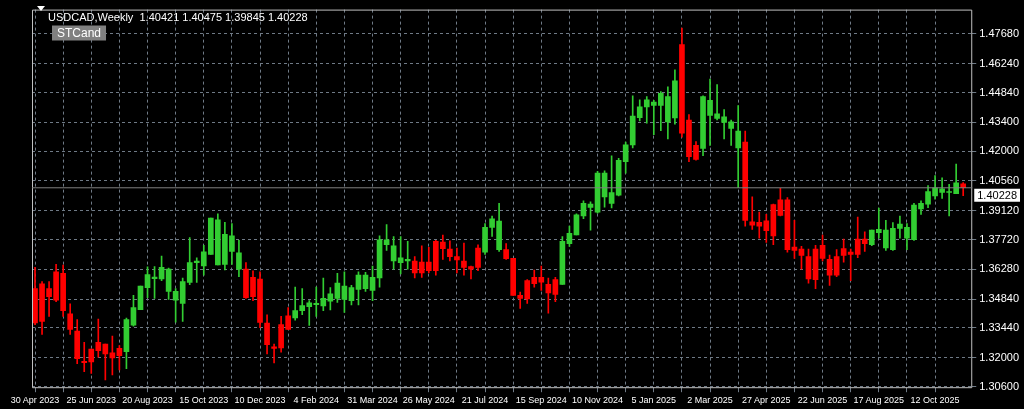 The height and width of the screenshot is (409, 1024). I want to click on x-tick-label: 17 Aug 2025, so click(879, 400).